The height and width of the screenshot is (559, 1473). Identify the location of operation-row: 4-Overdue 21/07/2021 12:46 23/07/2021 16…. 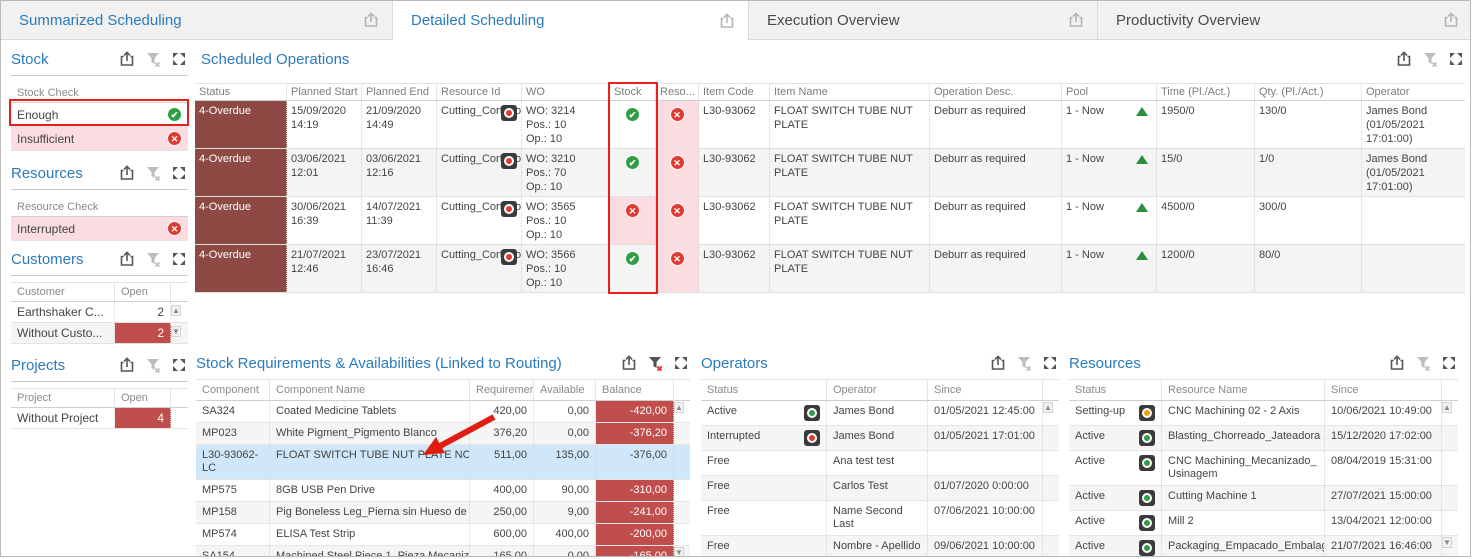
(830, 269).